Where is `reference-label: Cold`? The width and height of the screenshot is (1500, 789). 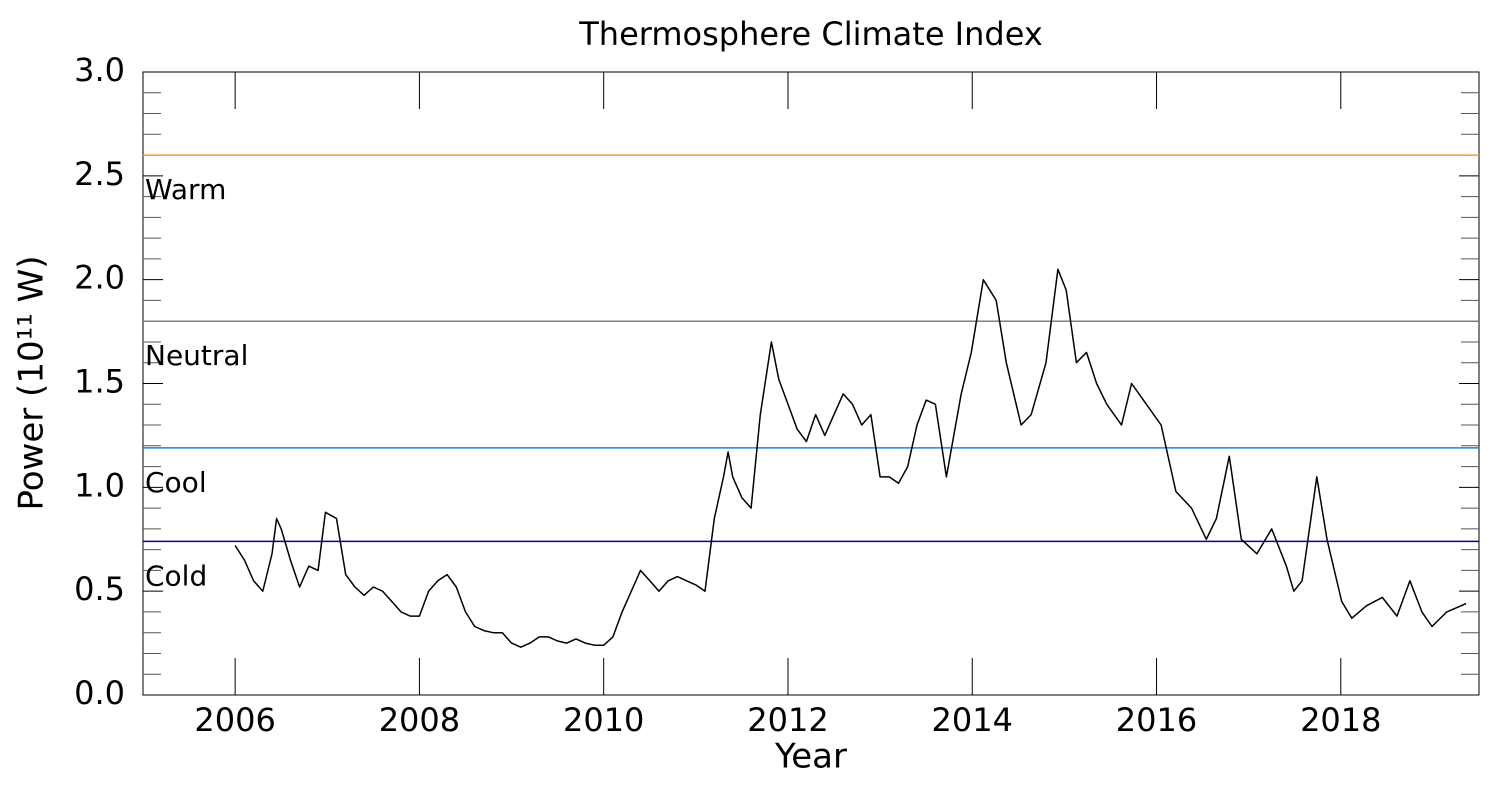
reference-label: Cold is located at coordinates (176, 575).